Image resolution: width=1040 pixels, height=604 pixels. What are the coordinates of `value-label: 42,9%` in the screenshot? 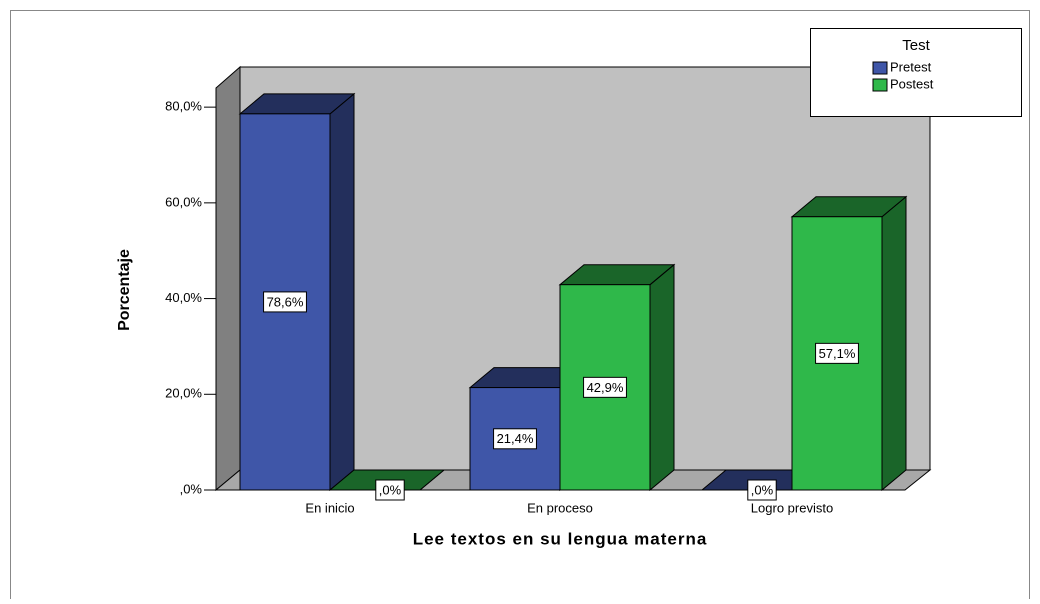 It's located at (605, 387).